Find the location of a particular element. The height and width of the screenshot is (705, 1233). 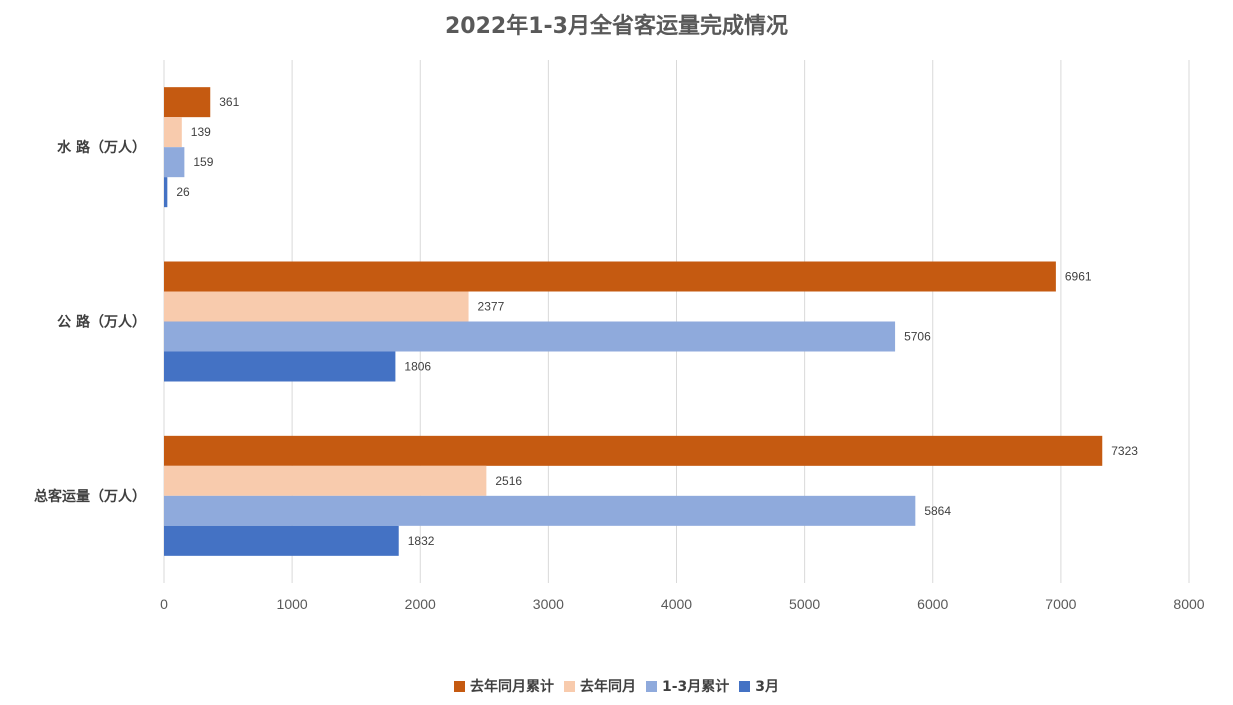

x-tick-label: 1000 is located at coordinates (292, 604).